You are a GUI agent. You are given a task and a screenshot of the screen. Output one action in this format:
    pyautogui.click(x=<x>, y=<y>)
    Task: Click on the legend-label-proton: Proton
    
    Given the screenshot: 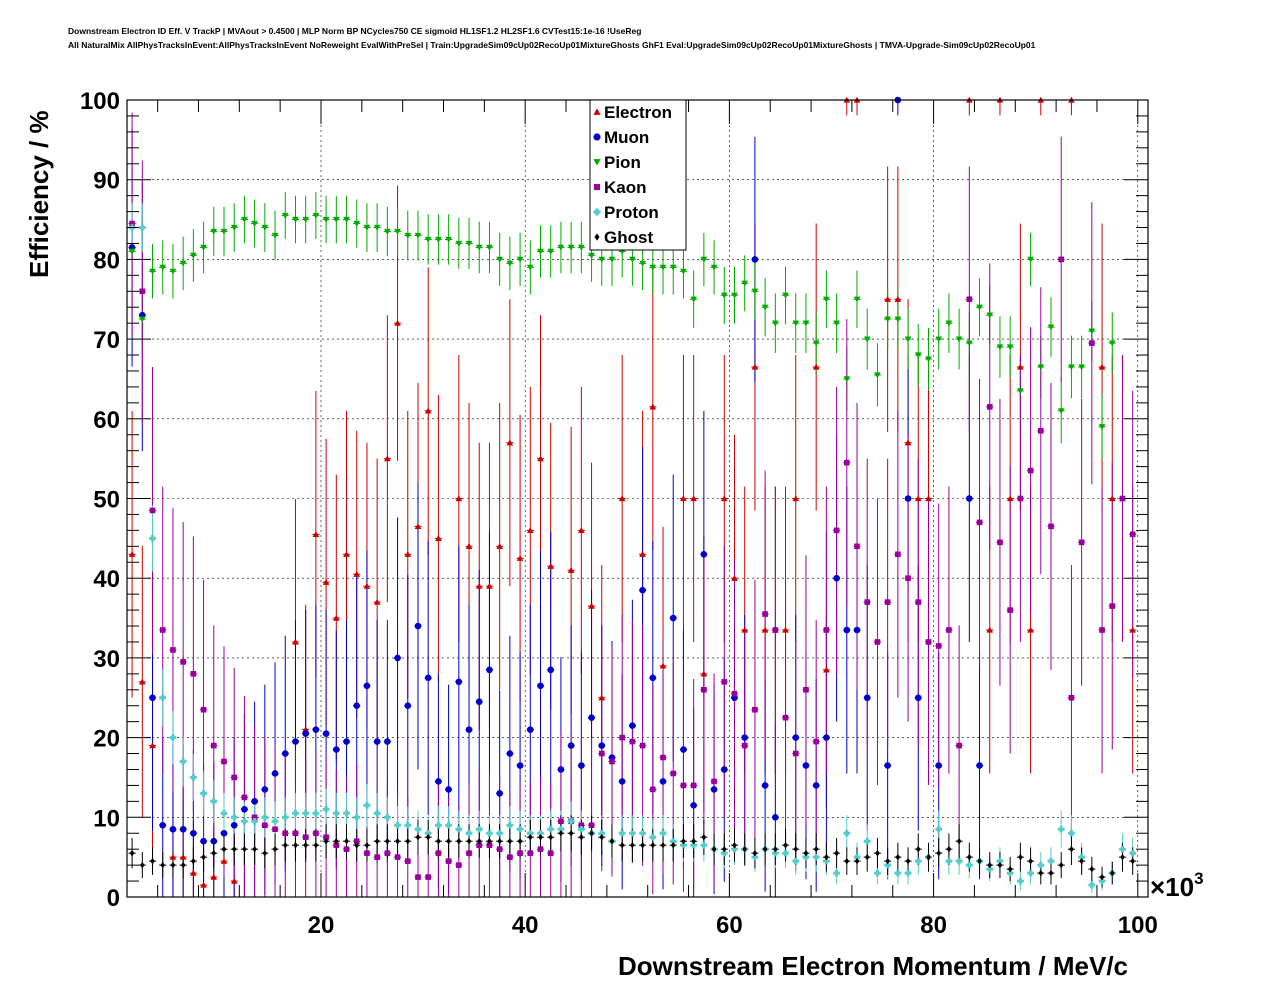 What is the action you would take?
    pyautogui.click(x=631, y=212)
    